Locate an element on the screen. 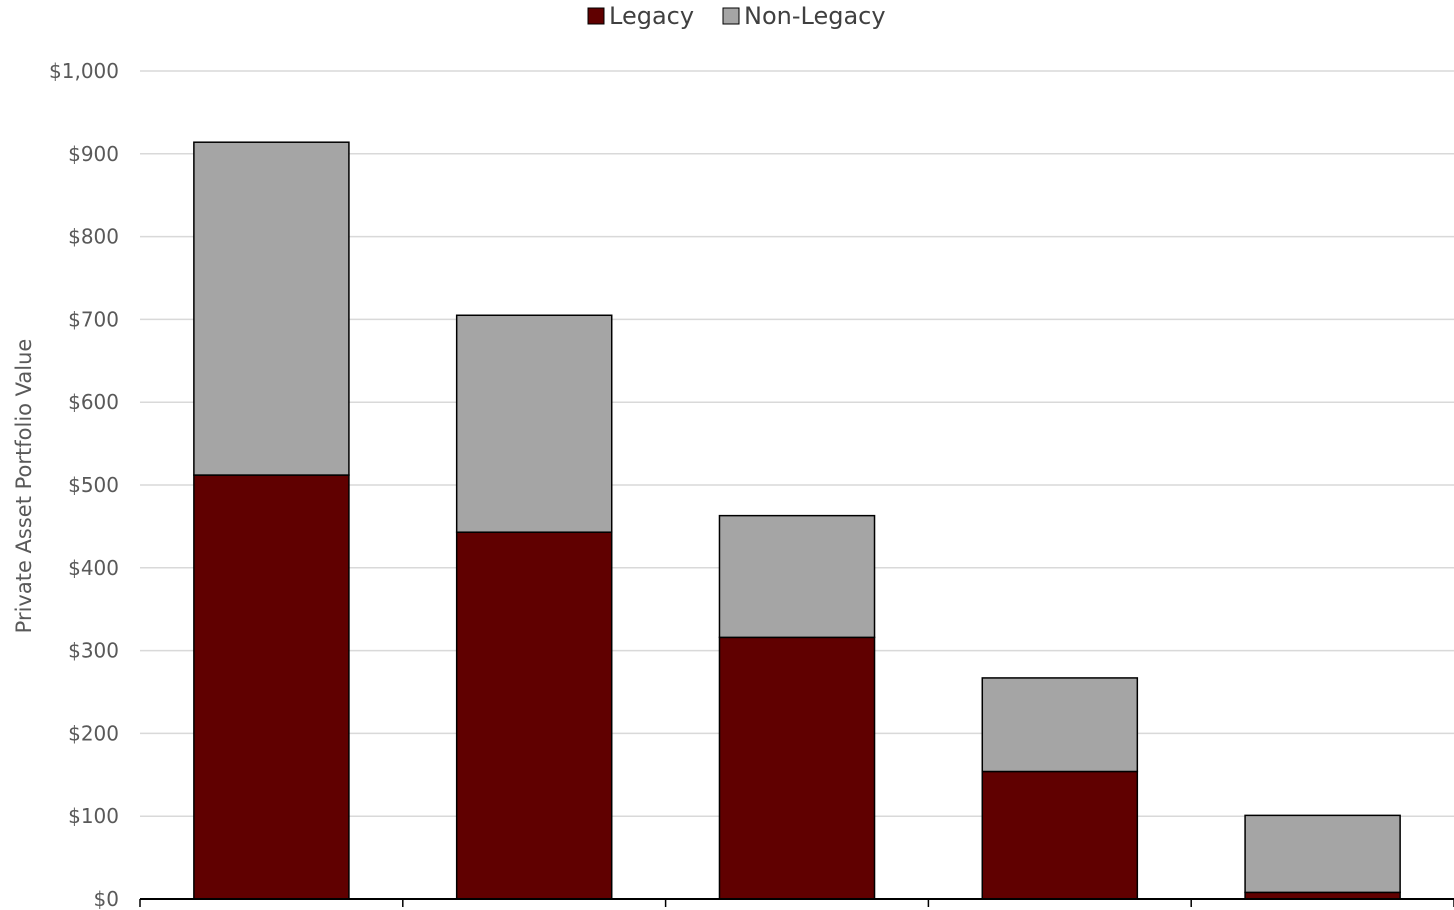 The width and height of the screenshot is (1454, 910). y-tick-label: $900 is located at coordinates (93, 154).